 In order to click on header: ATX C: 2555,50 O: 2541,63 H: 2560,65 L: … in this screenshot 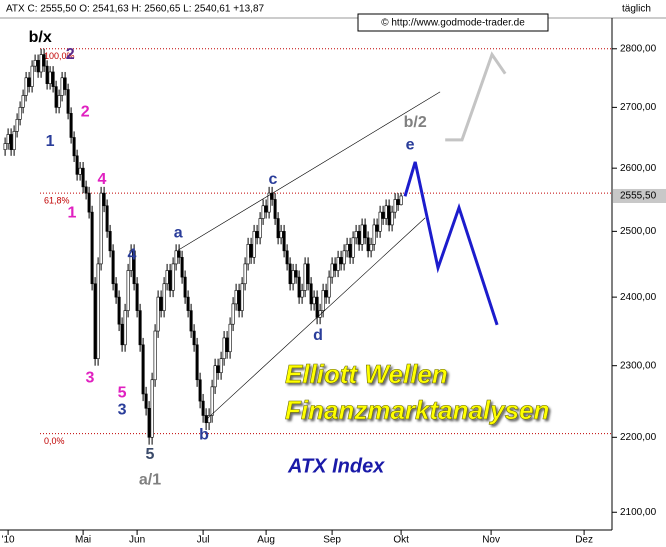, I will do `click(135, 9)`.